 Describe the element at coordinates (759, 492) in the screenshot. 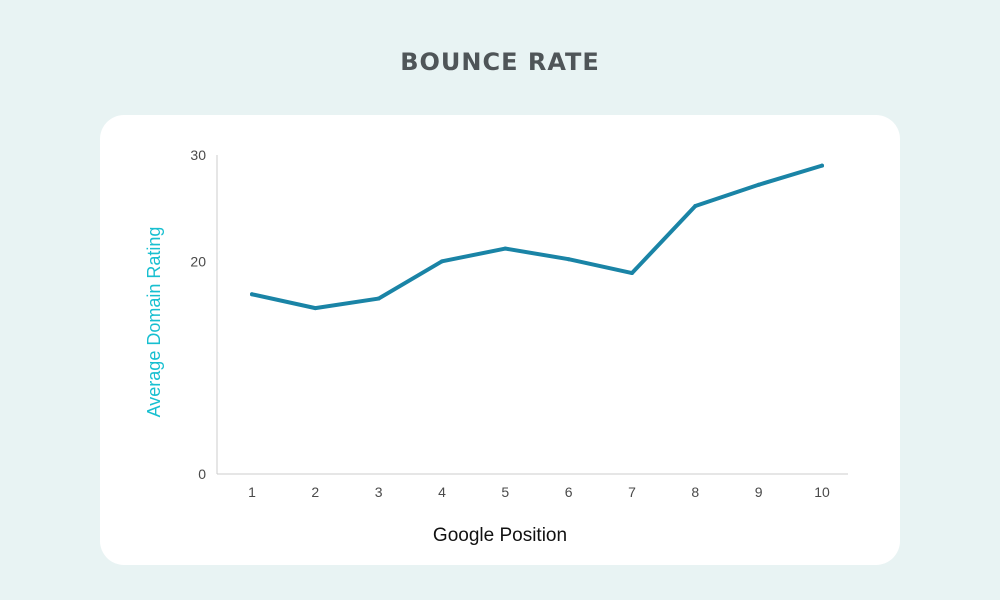

I see `x-tick-label: 9` at that location.